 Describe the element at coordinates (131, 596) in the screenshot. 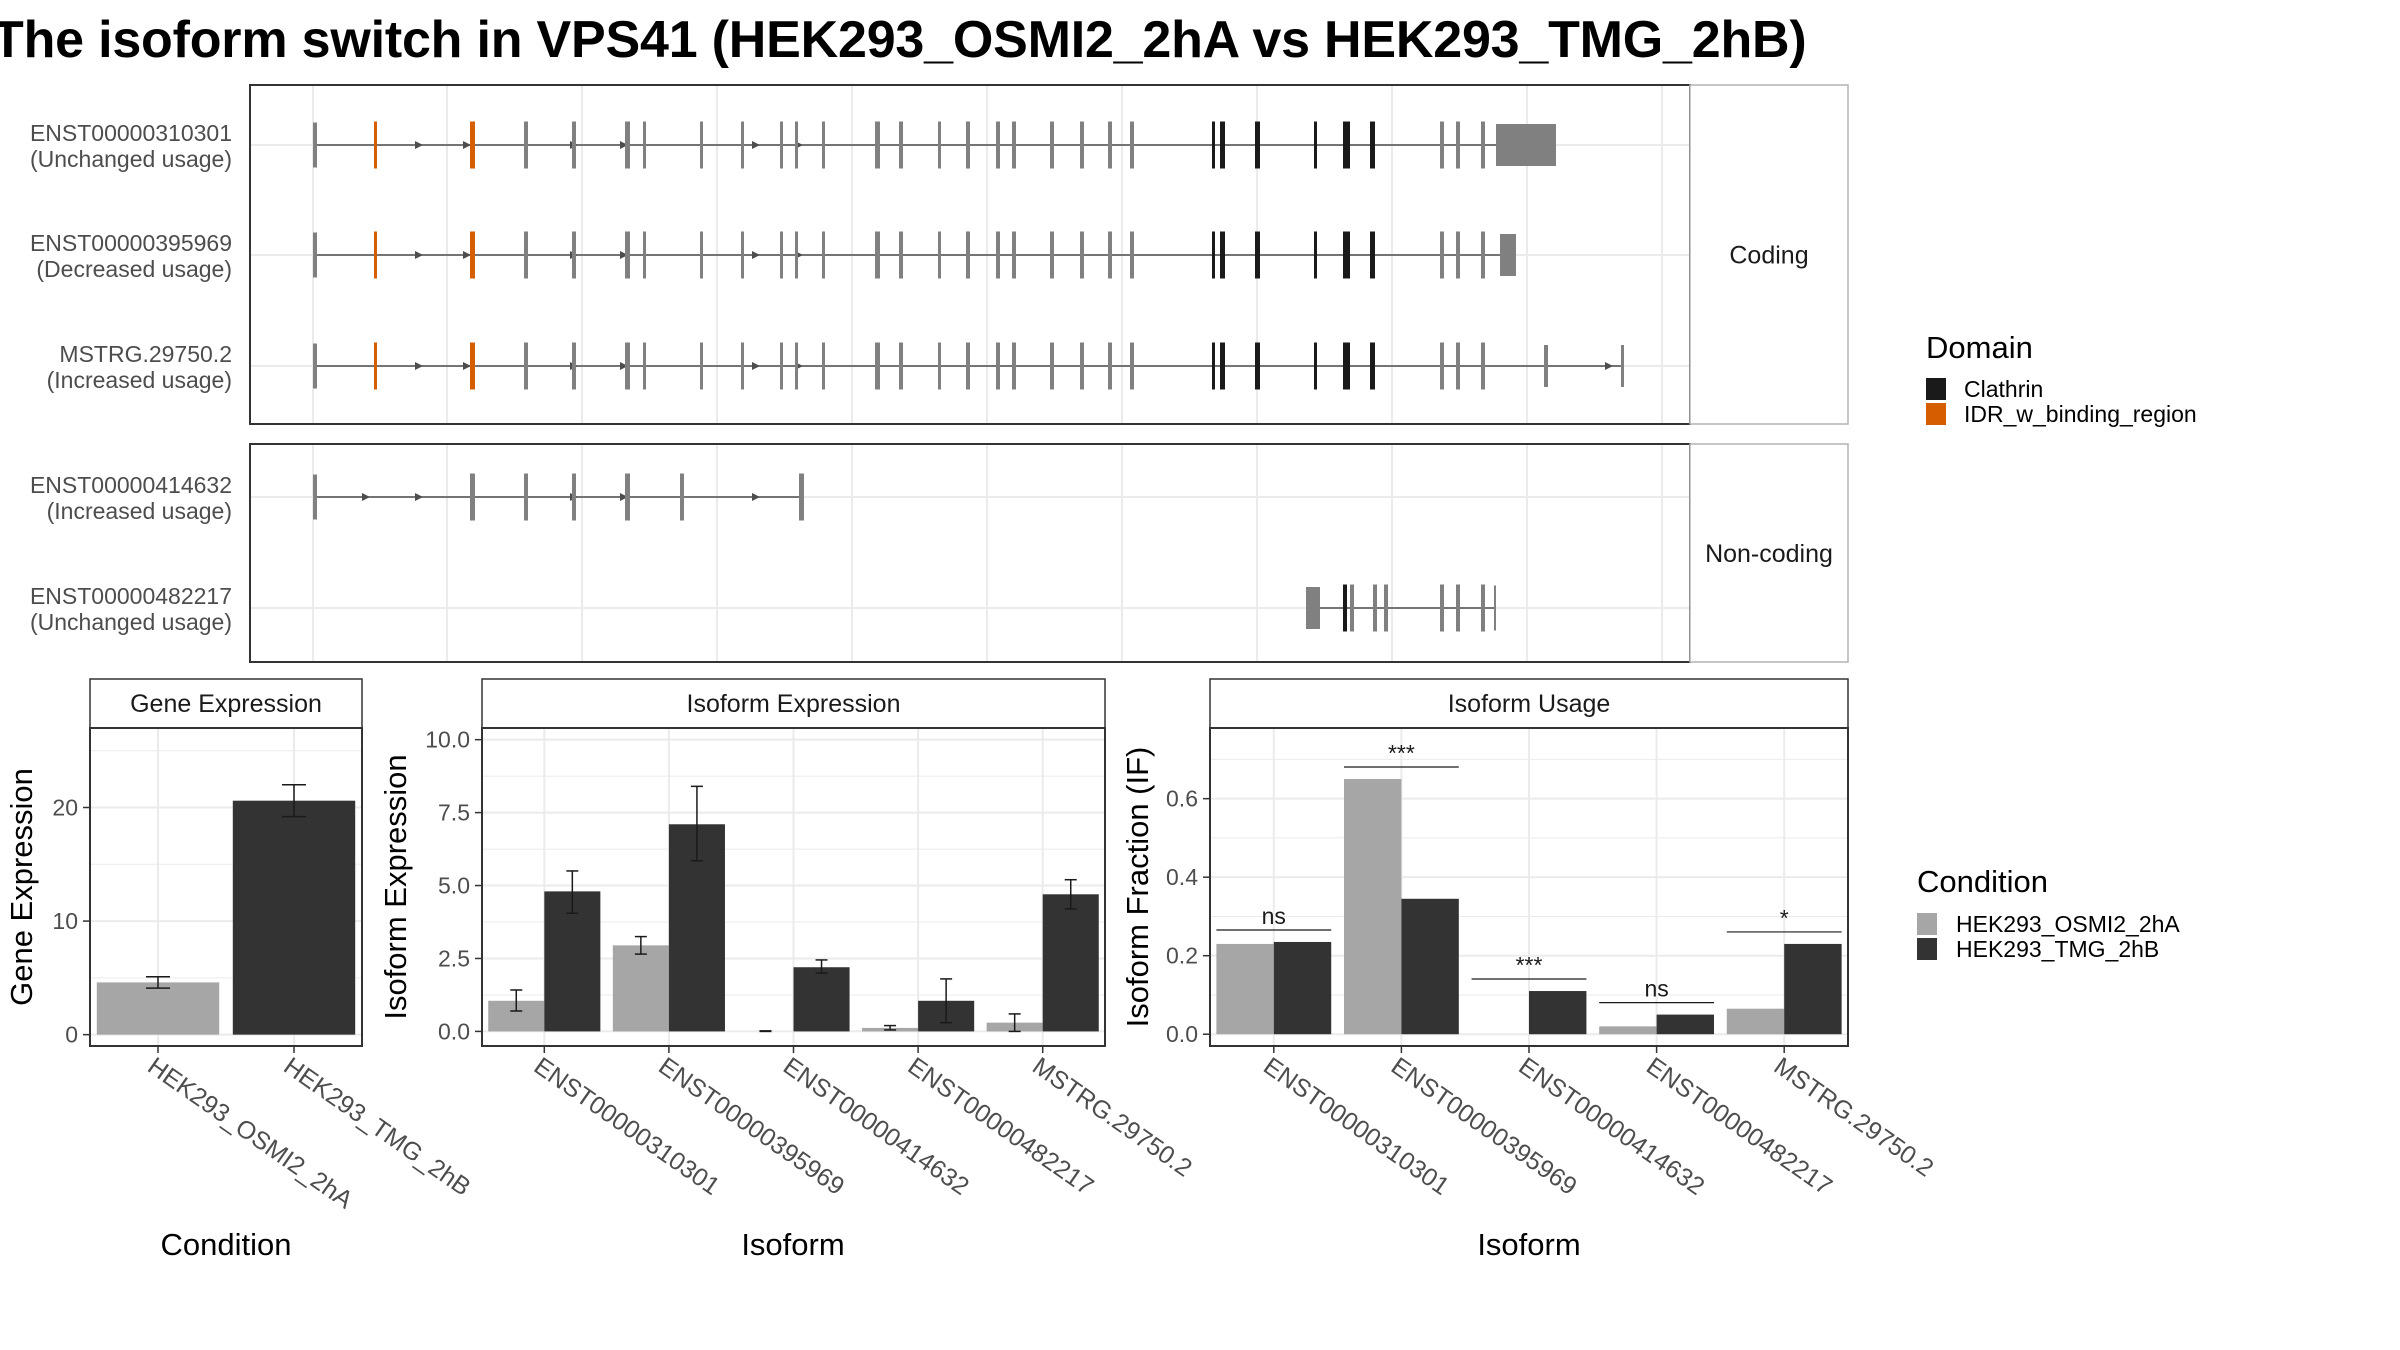

I see `transcript-id-label: ENST00000482217` at that location.